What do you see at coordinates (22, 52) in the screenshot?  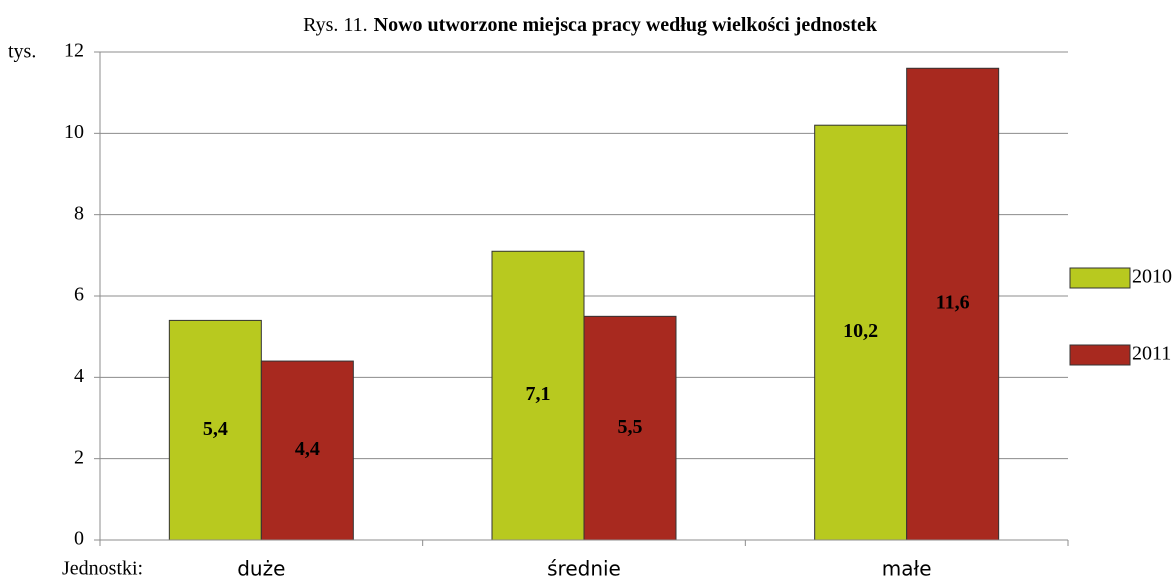 I see `y-unit: tys.` at bounding box center [22, 52].